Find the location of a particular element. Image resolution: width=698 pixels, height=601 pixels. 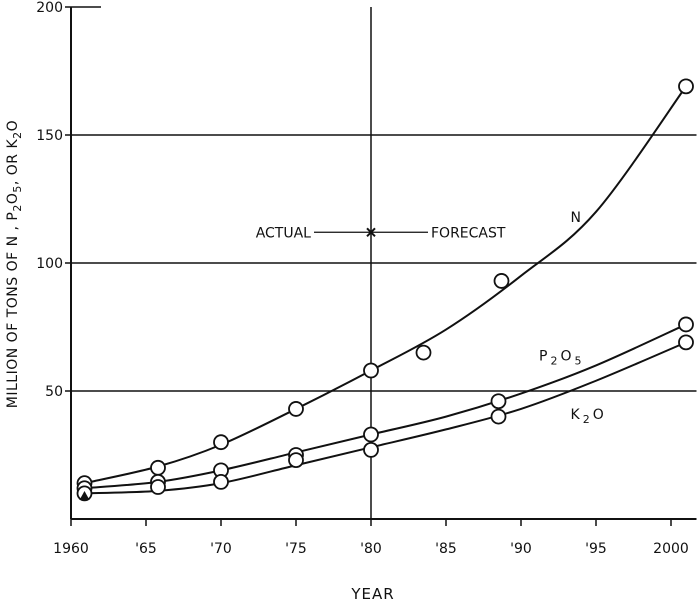

x-tick-label: 1960 is located at coordinates (71, 549).